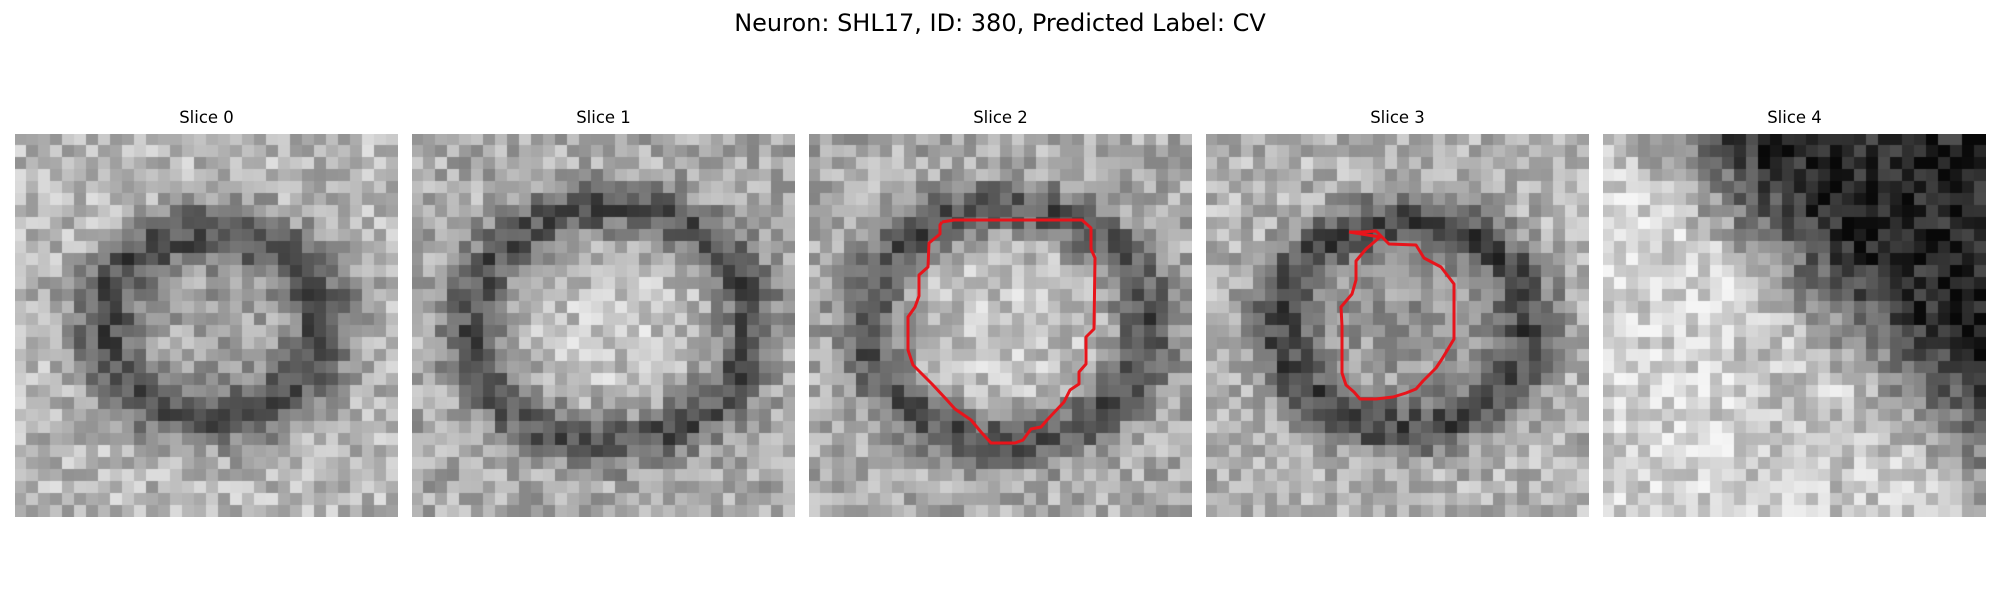 This screenshot has width=2000, height=600. I want to click on slice-panel-3: Slice 3, so click(1397, 311).